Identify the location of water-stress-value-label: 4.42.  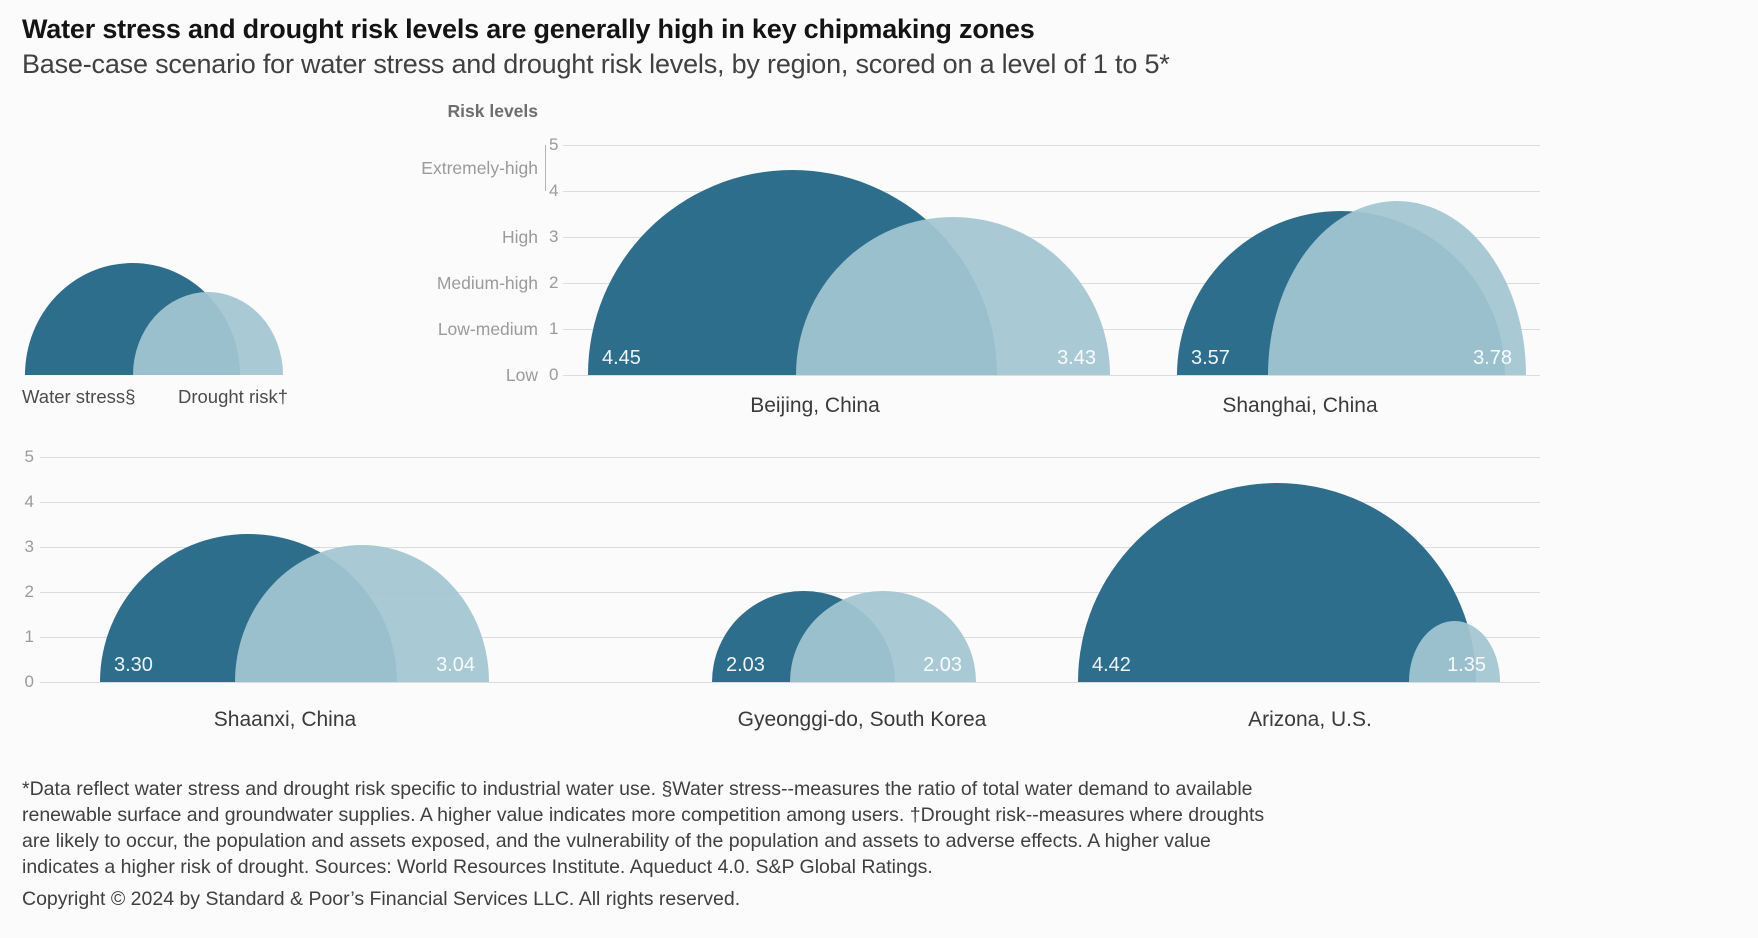
(1111, 665).